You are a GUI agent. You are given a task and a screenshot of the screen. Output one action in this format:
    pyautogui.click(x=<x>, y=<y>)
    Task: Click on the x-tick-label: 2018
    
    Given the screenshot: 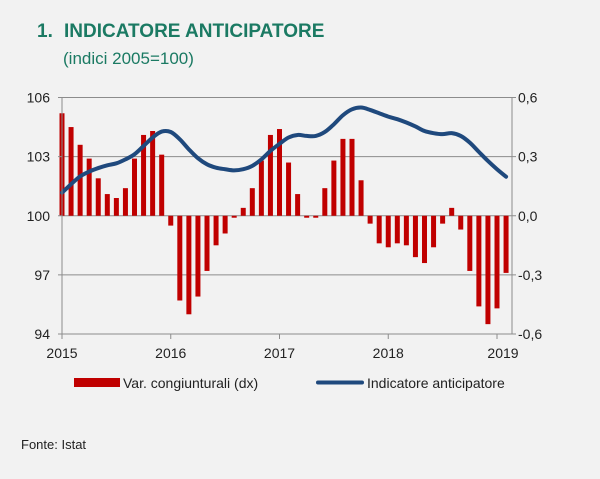 What is the action you would take?
    pyautogui.click(x=388, y=353)
    